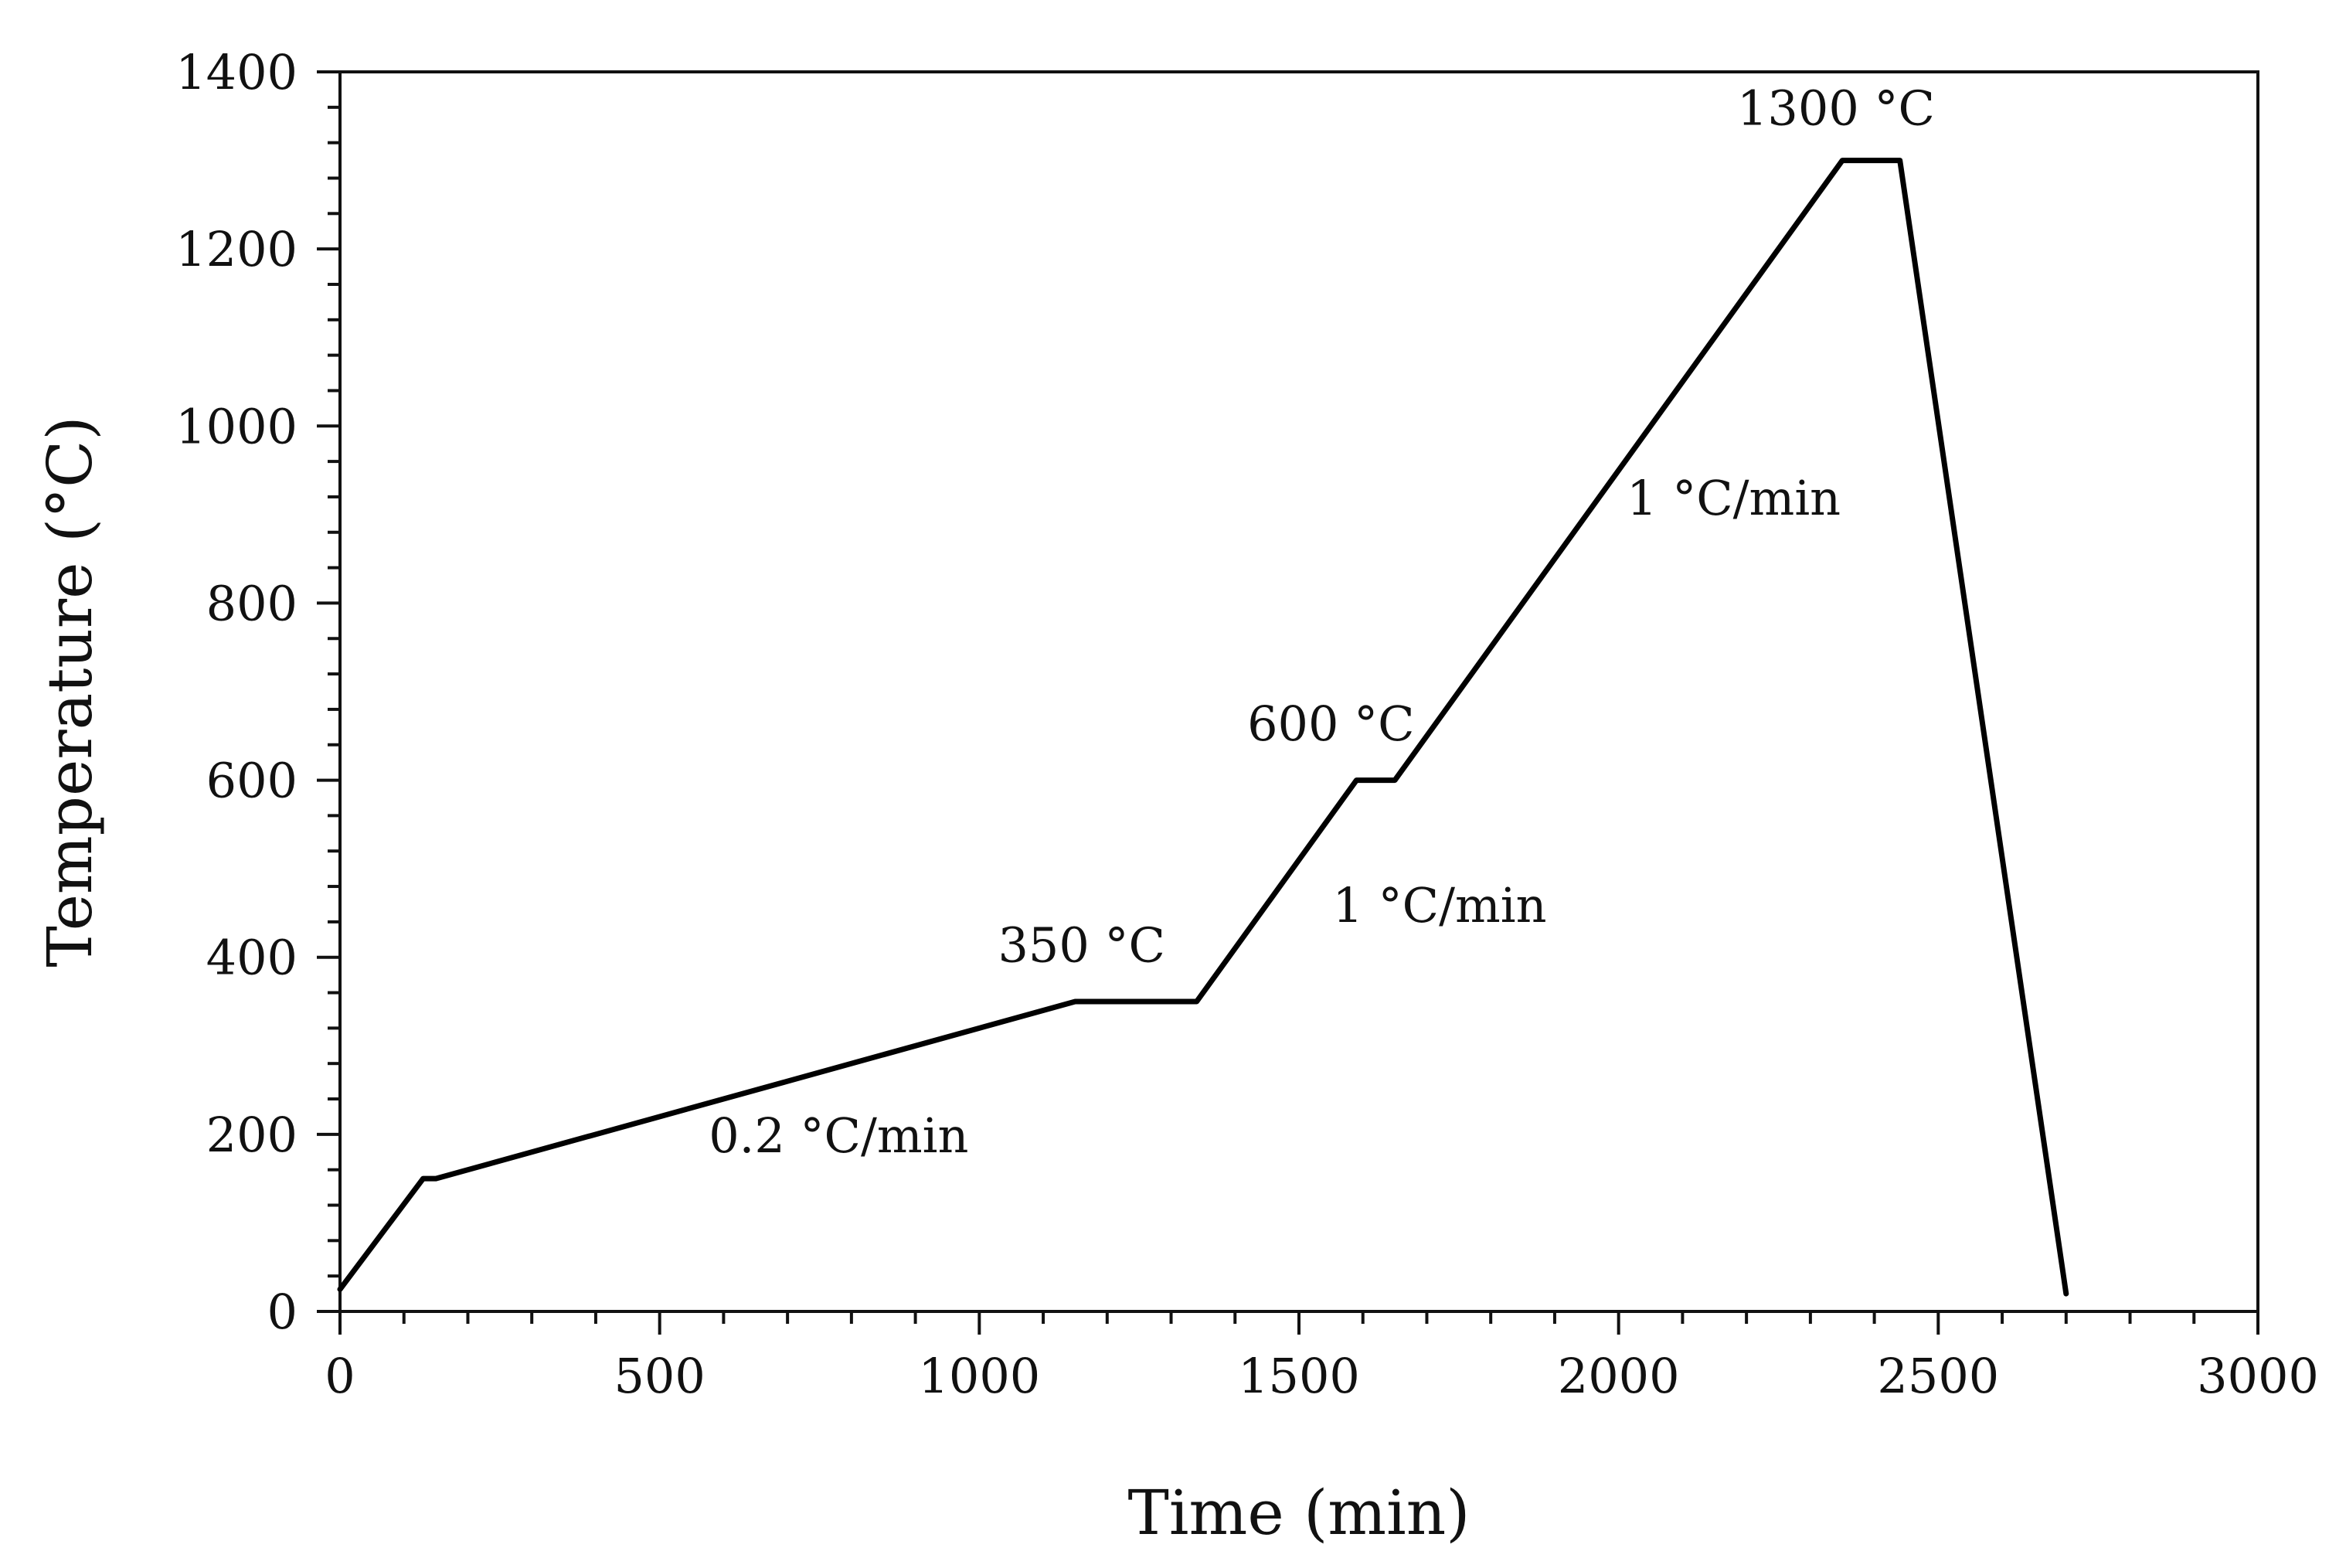 The height and width of the screenshot is (1568, 2346). What do you see at coordinates (659, 1376) in the screenshot?
I see `x-tick-label: 500` at bounding box center [659, 1376].